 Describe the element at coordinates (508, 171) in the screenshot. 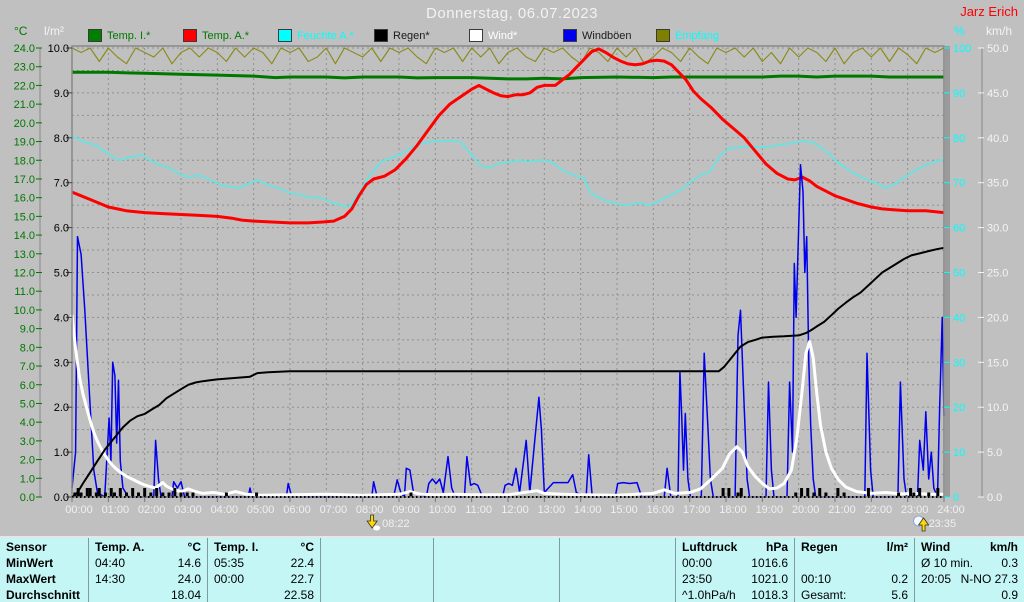

I see `series-feuchte-a` at that location.